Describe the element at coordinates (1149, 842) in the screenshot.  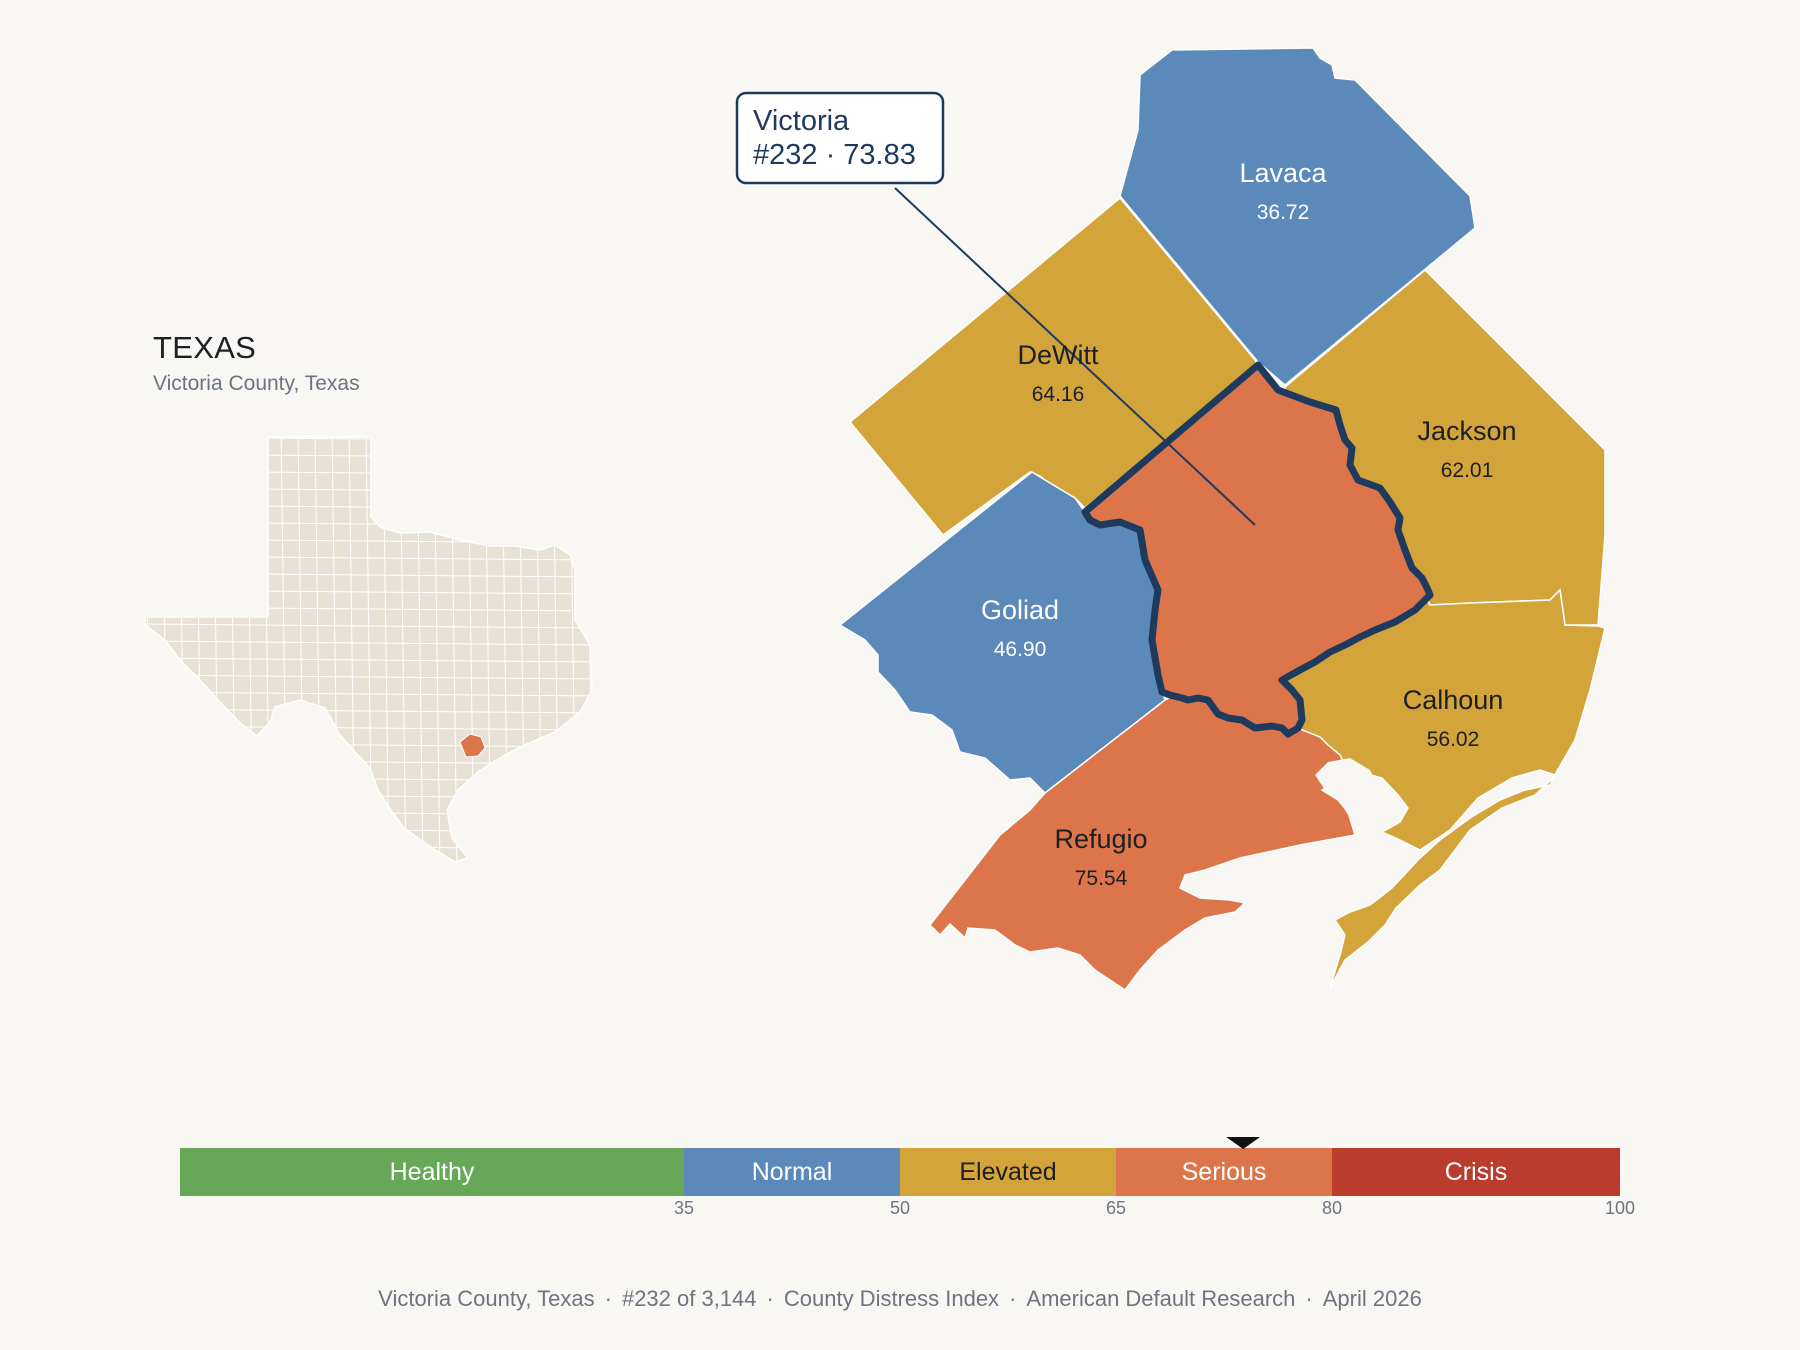
I see `county-refugio` at that location.